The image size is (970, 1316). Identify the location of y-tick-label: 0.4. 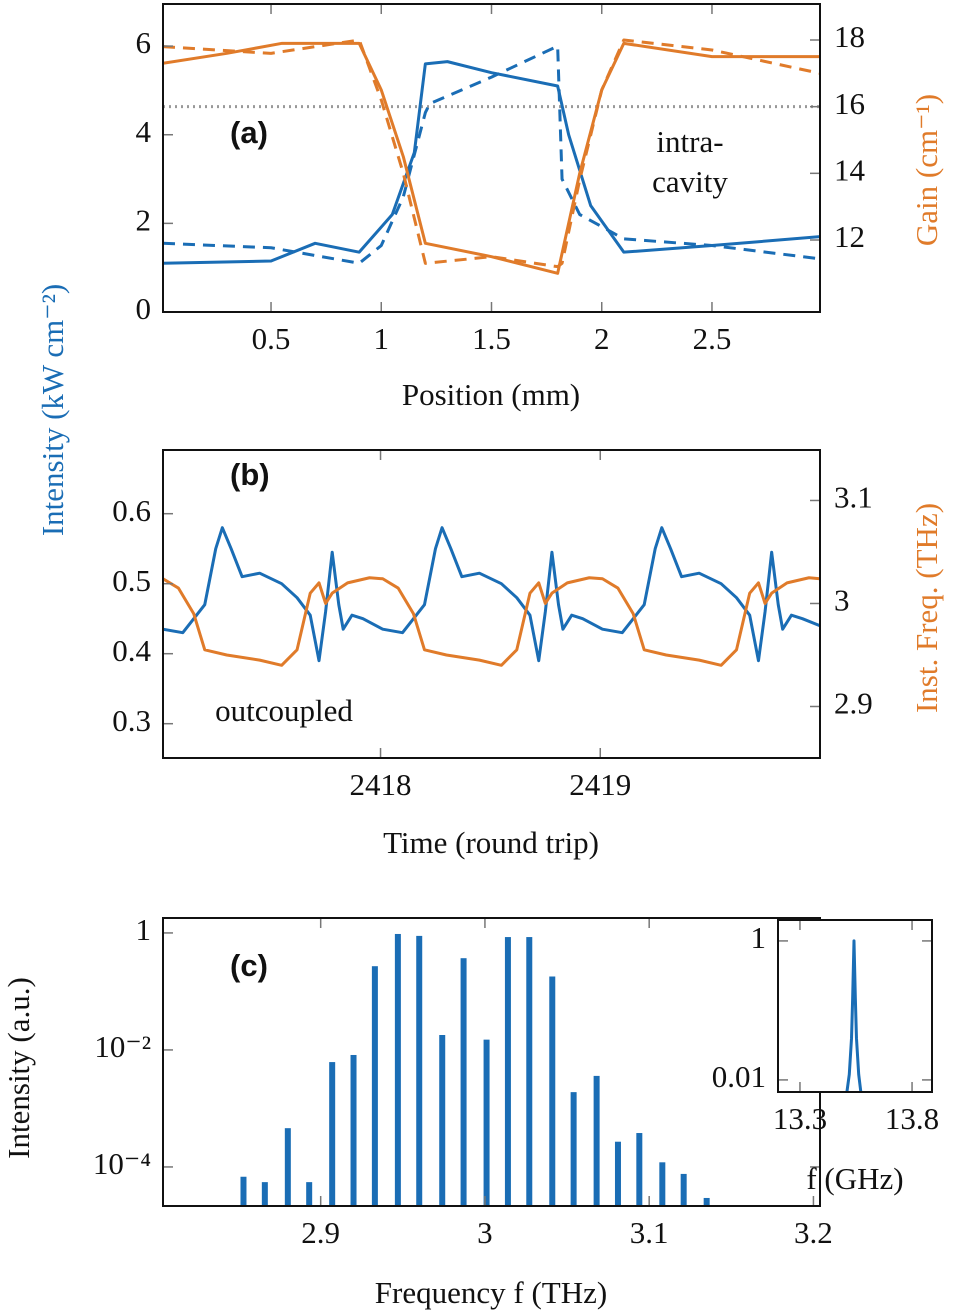
(131, 650).